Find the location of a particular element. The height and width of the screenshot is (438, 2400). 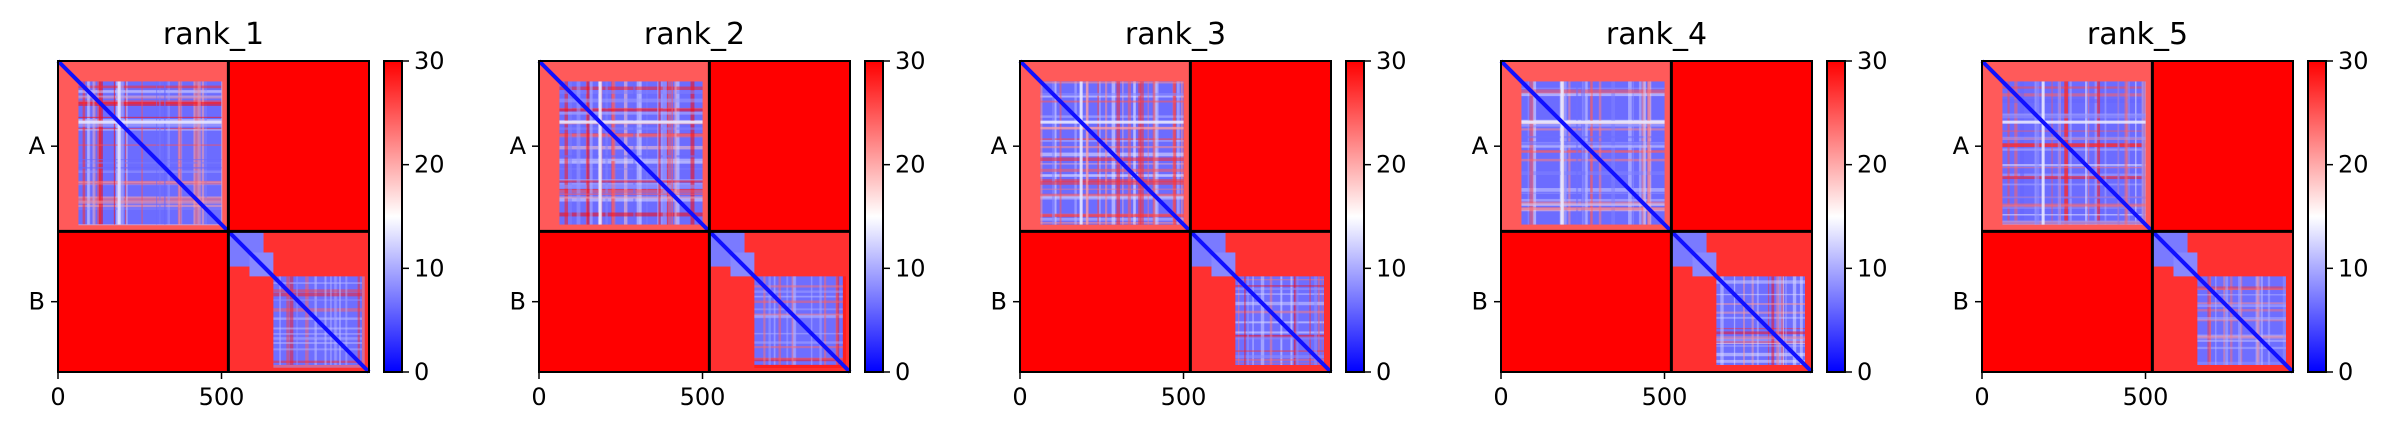

panel-title: rank_5 is located at coordinates (2137, 34).